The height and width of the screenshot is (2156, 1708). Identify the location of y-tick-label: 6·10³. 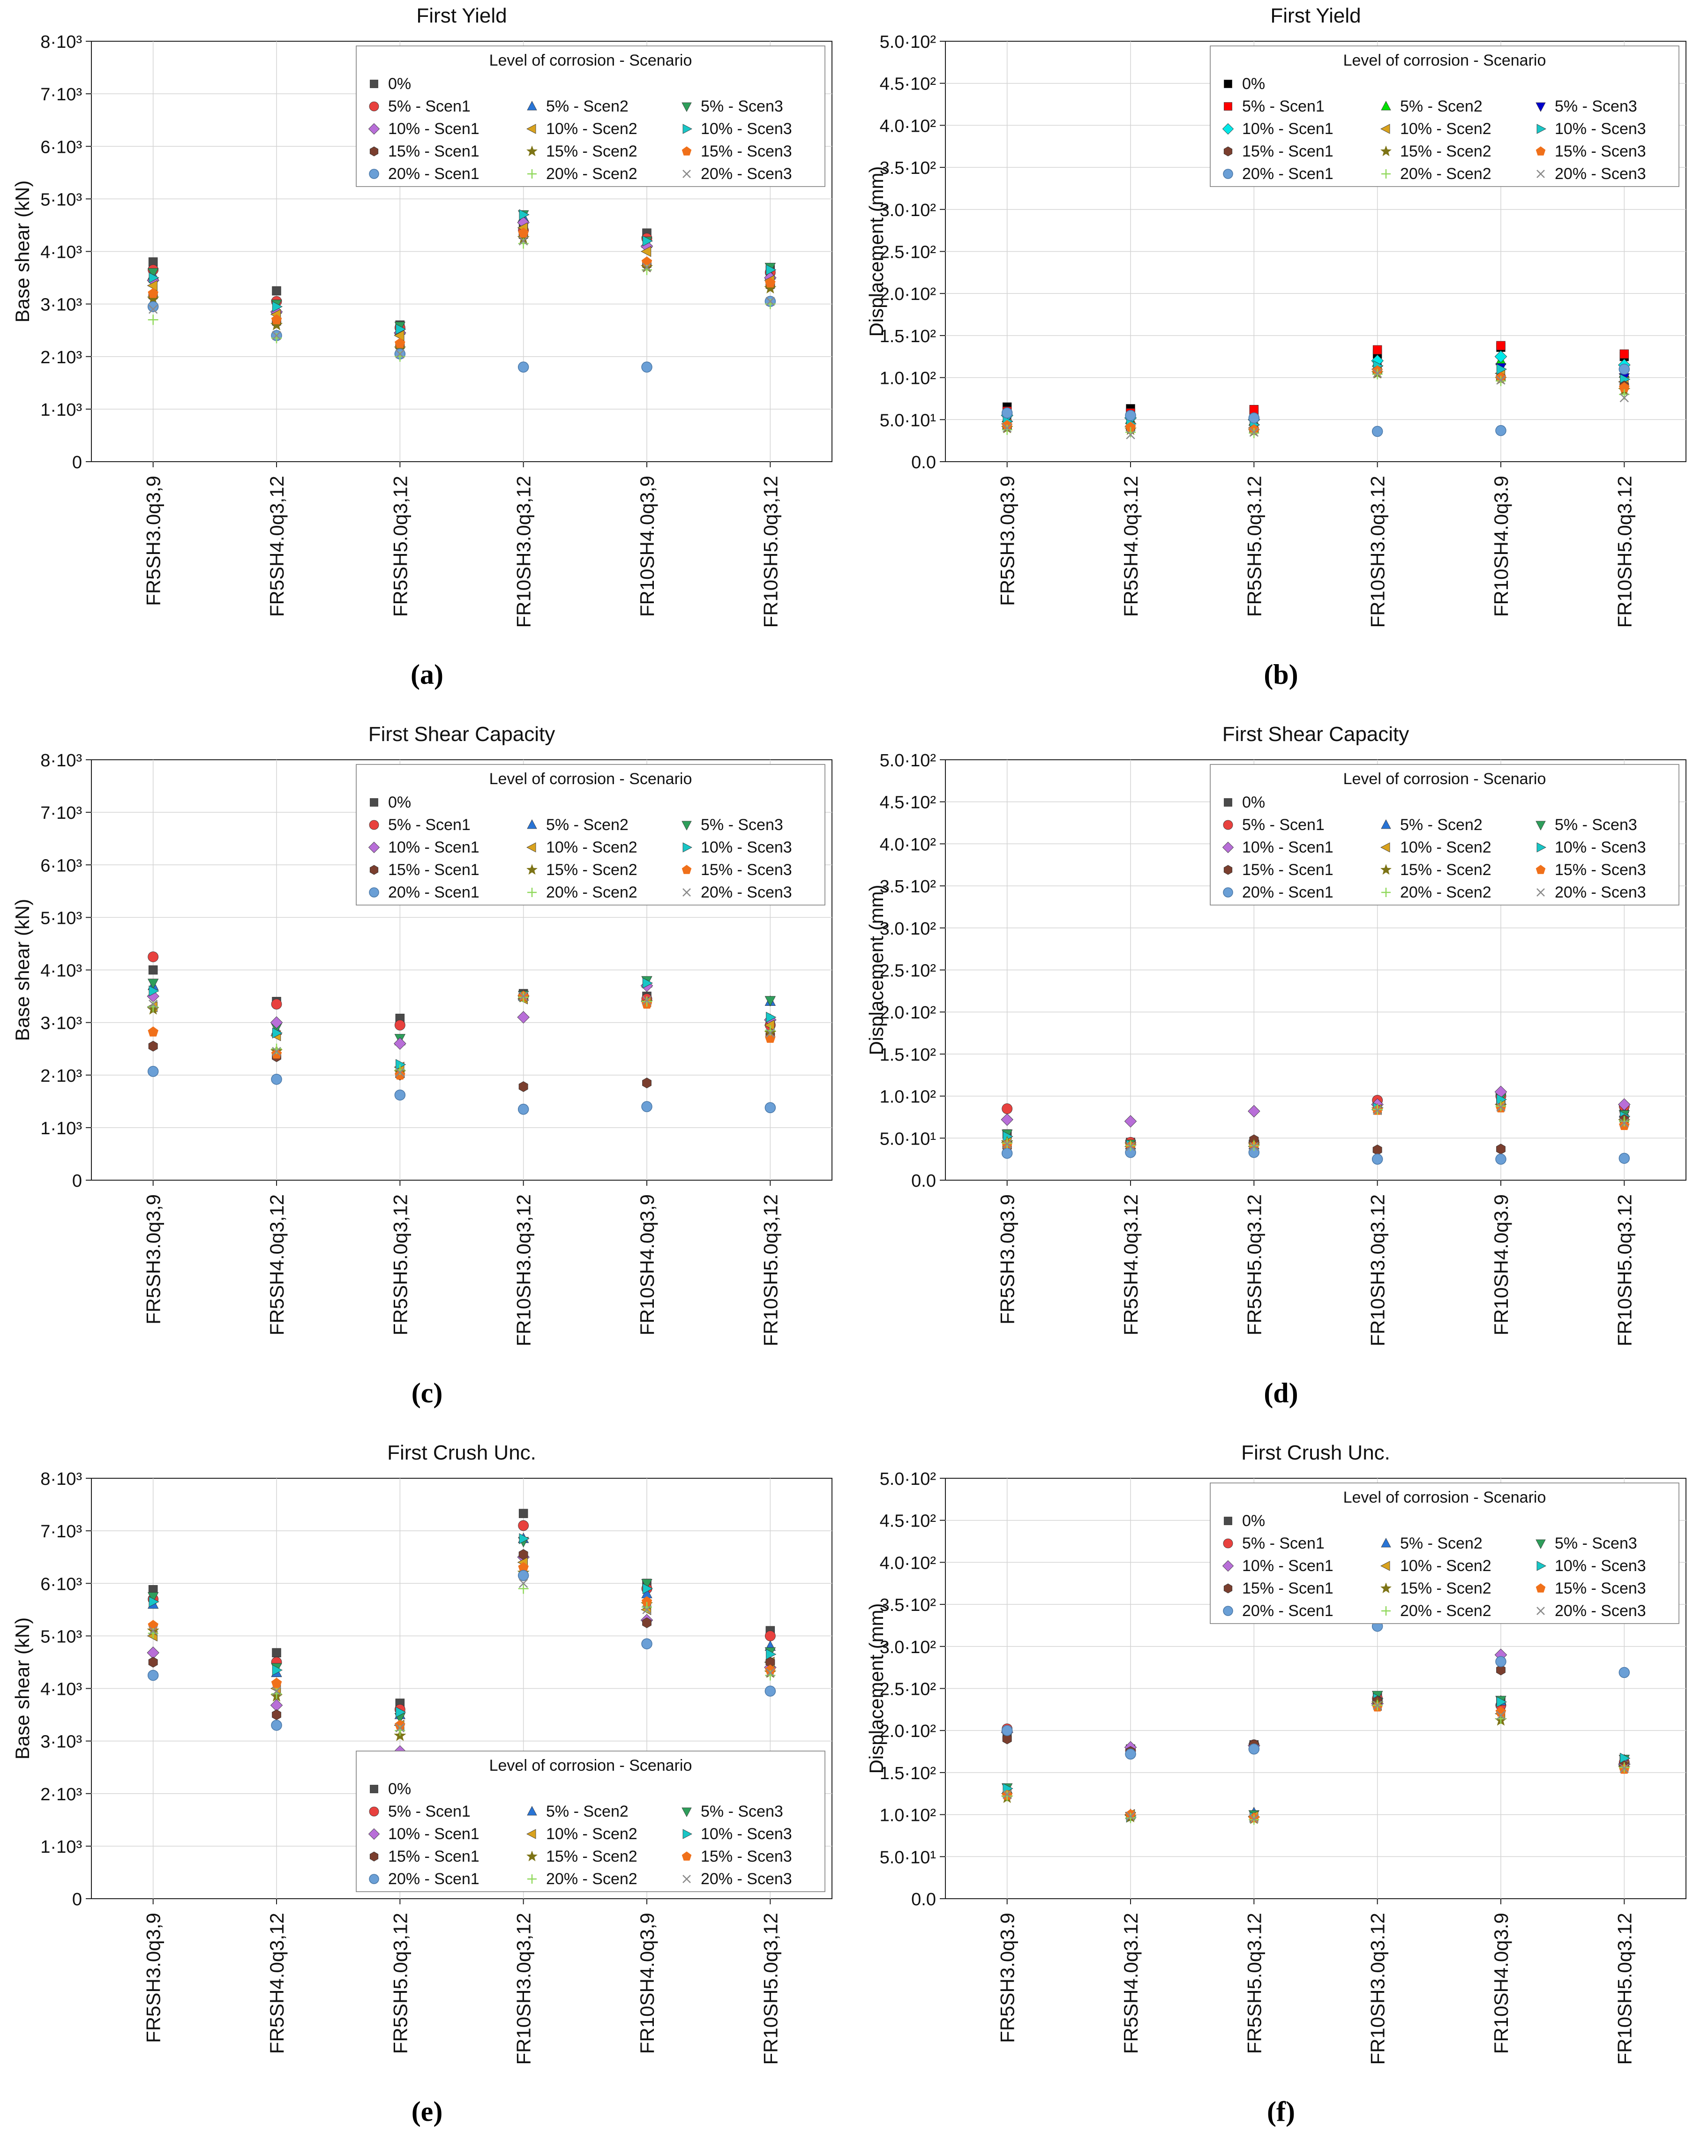
(61, 1584).